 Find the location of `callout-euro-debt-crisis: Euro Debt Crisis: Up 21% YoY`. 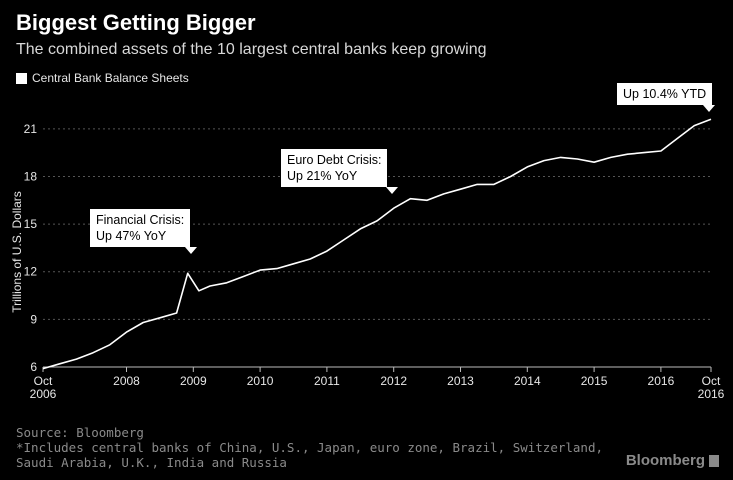

callout-euro-debt-crisis: Euro Debt Crisis: Up 21% YoY is located at coordinates (334, 168).